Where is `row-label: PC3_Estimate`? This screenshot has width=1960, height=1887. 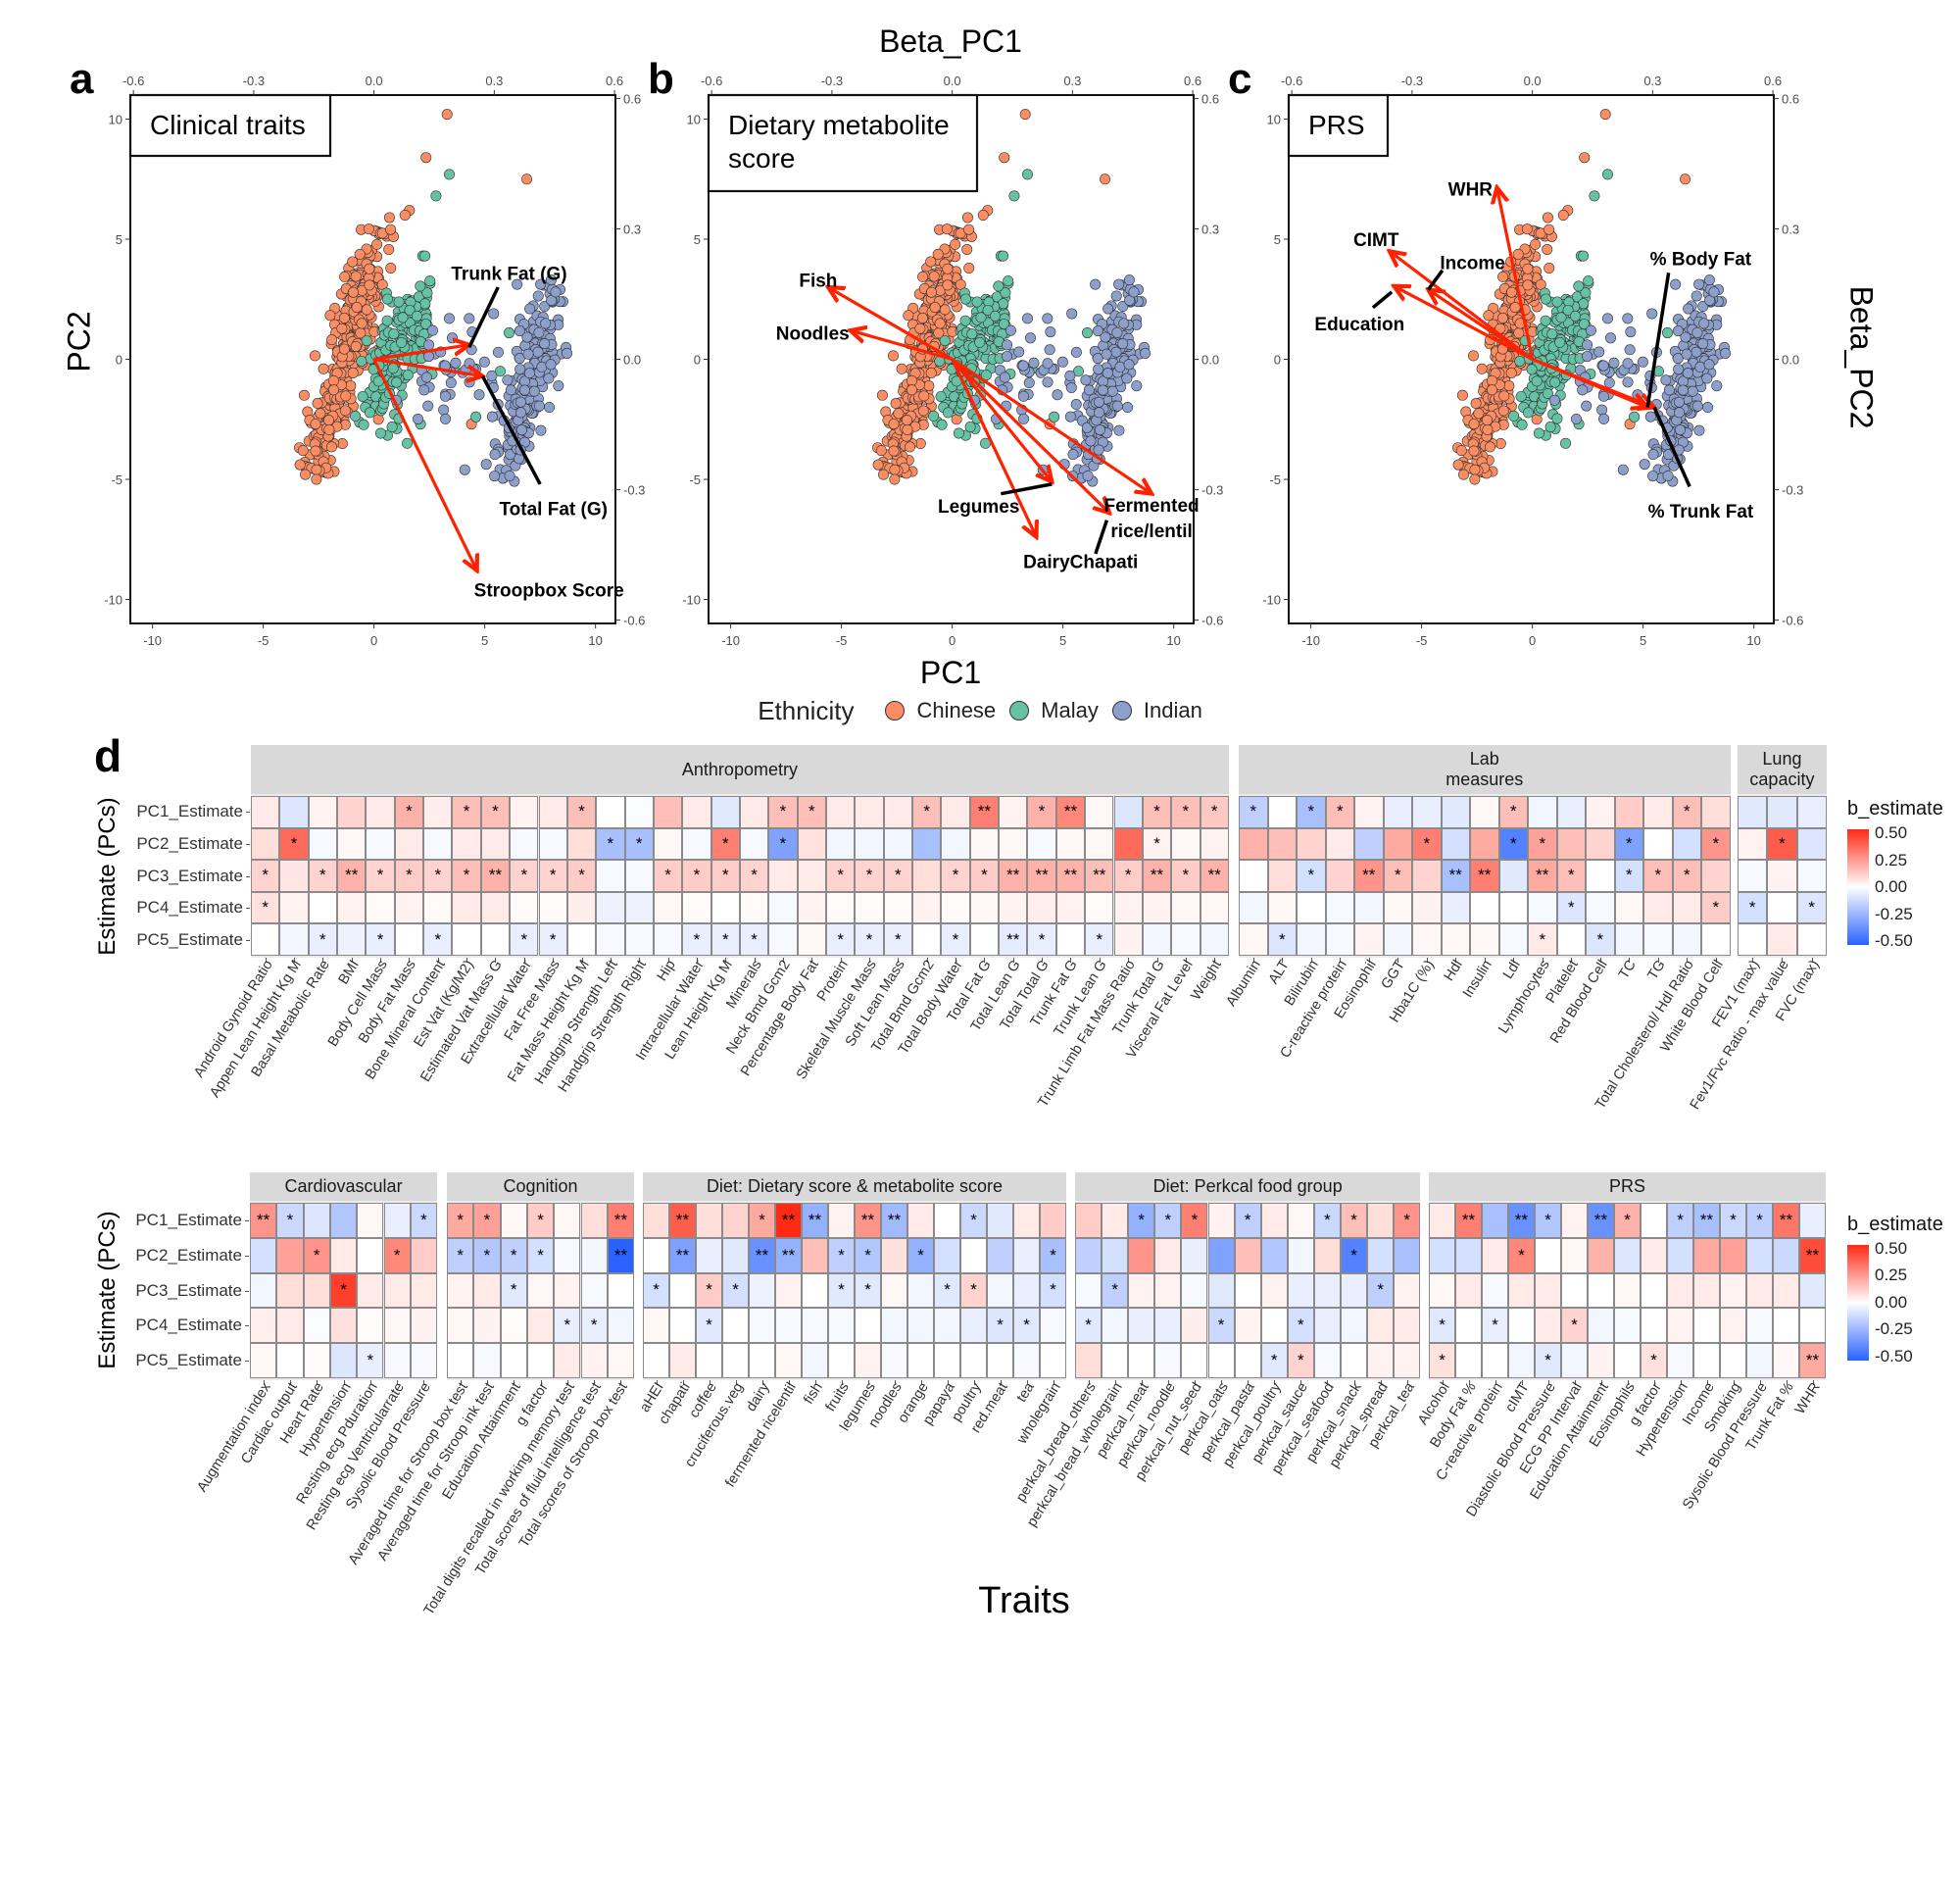
row-label: PC3_Estimate is located at coordinates (188, 1290).